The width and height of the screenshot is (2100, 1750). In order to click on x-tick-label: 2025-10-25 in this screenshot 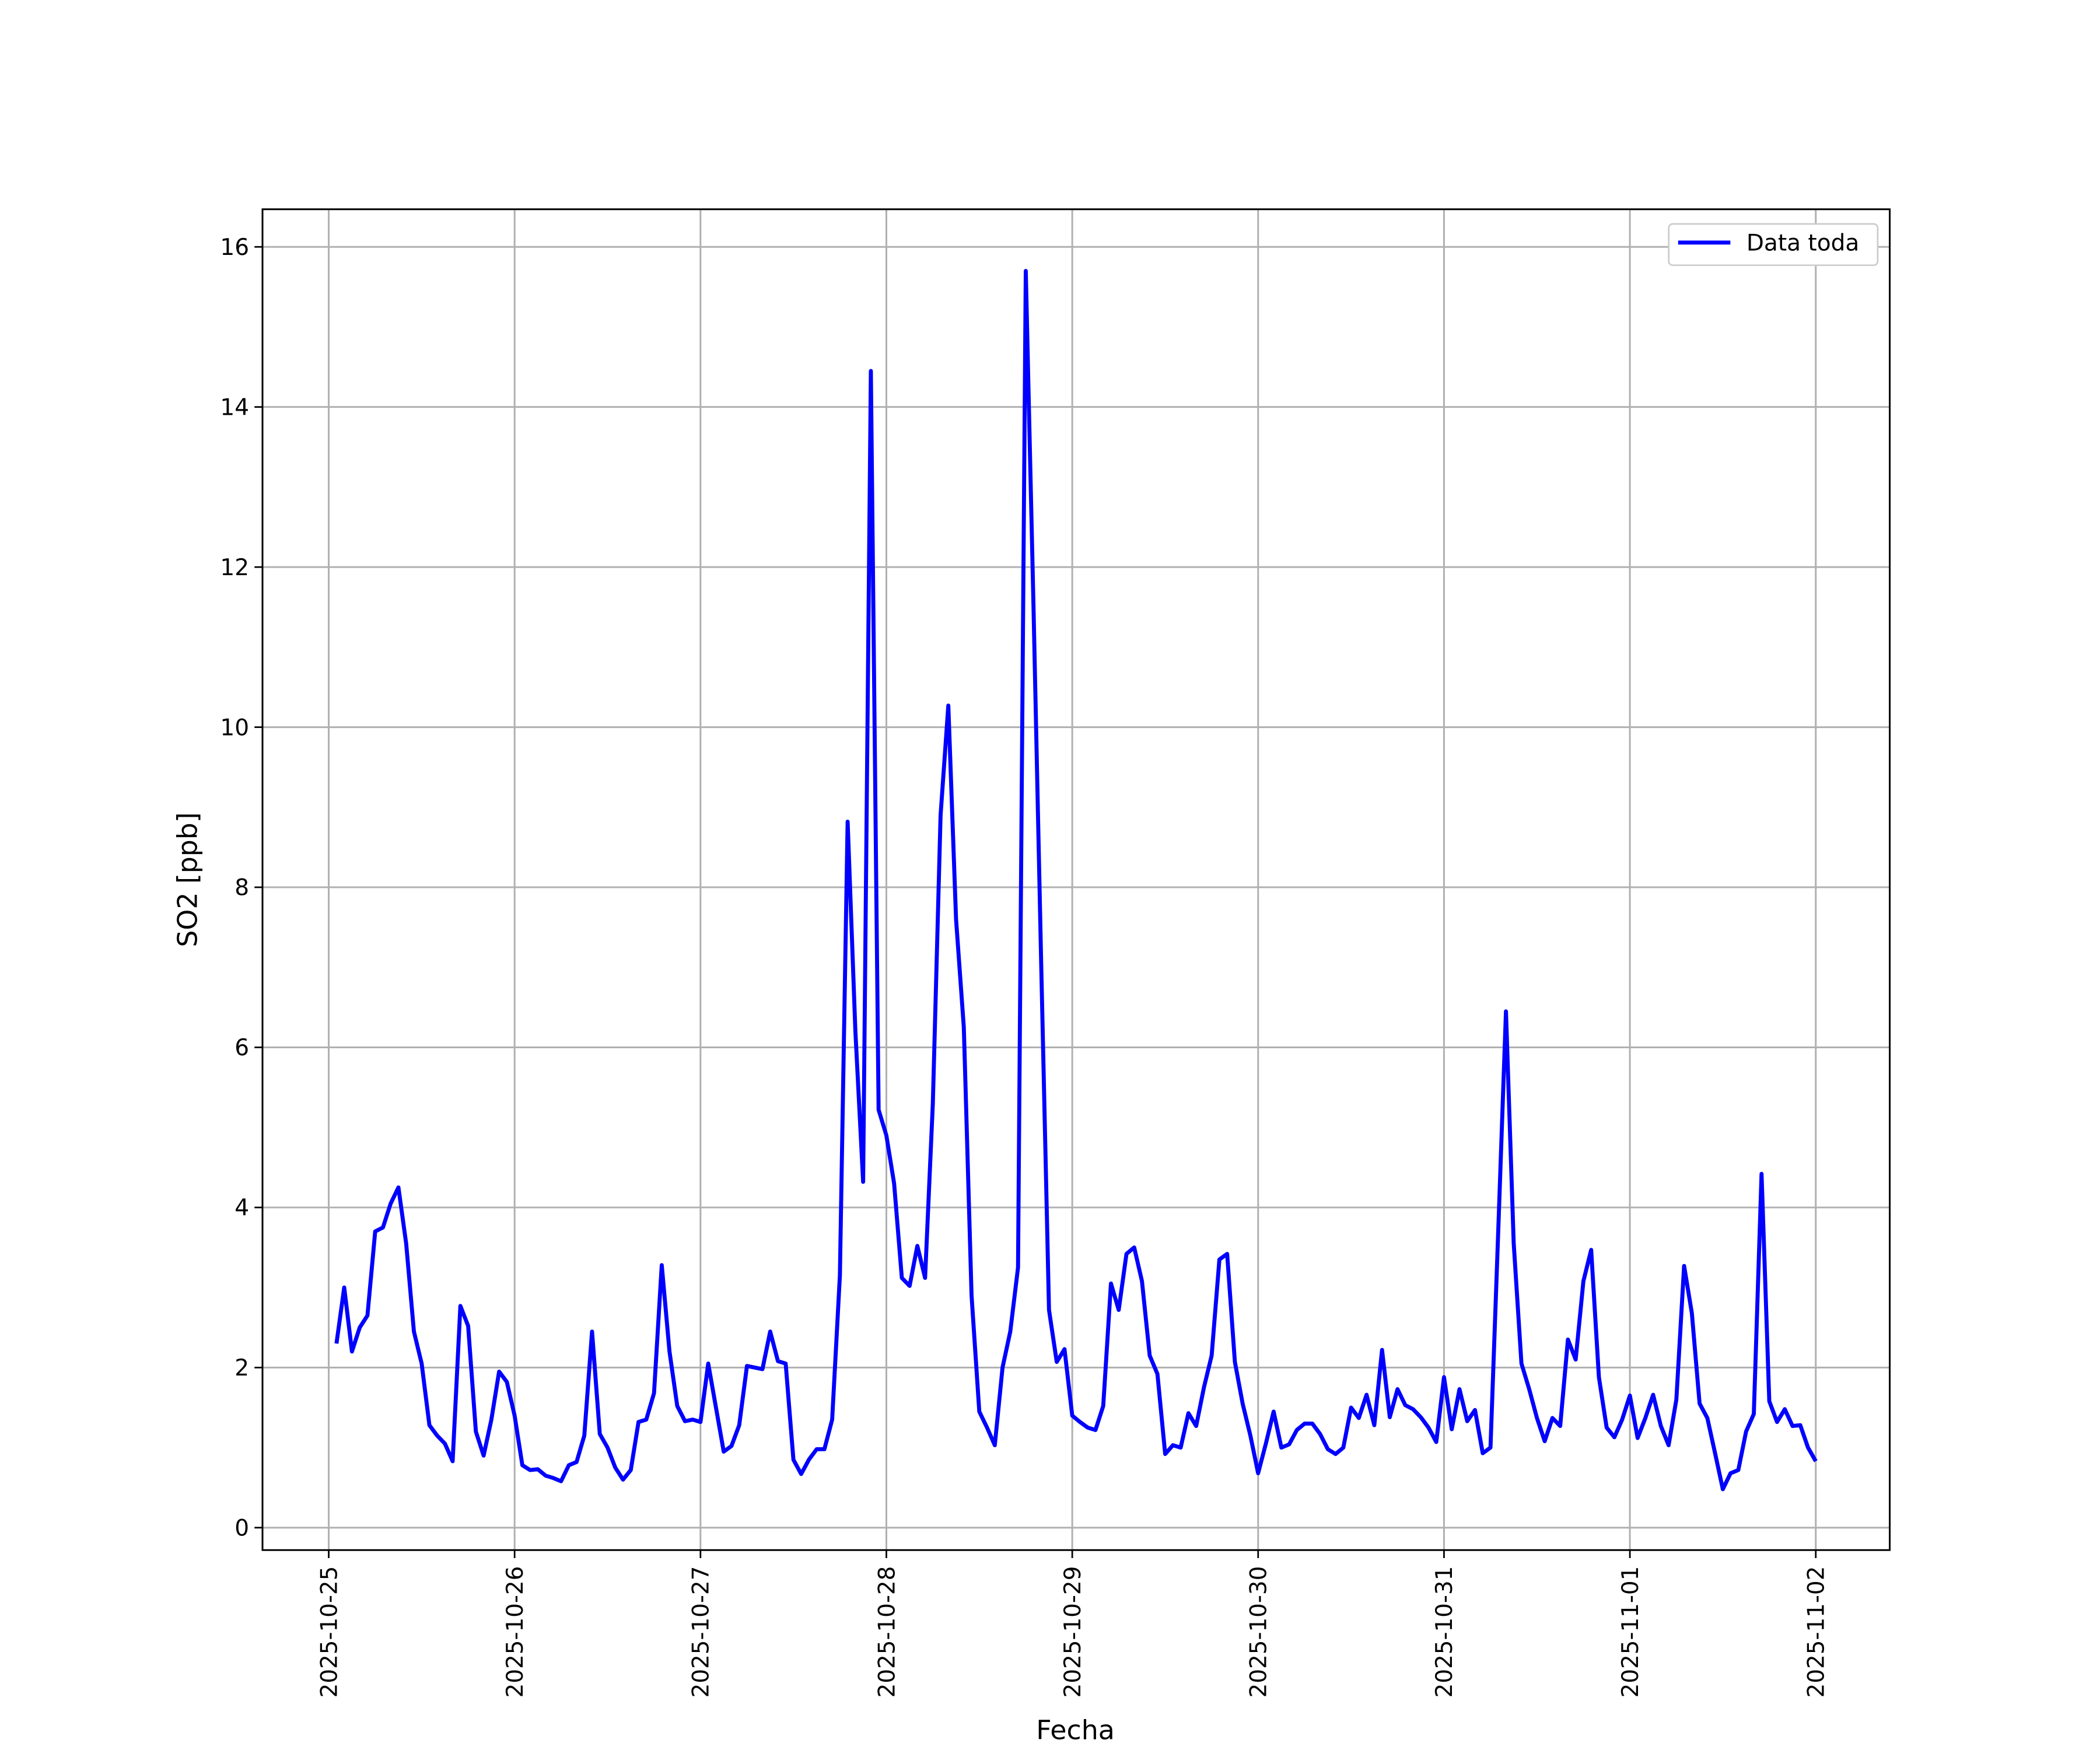, I will do `click(329, 1632)`.